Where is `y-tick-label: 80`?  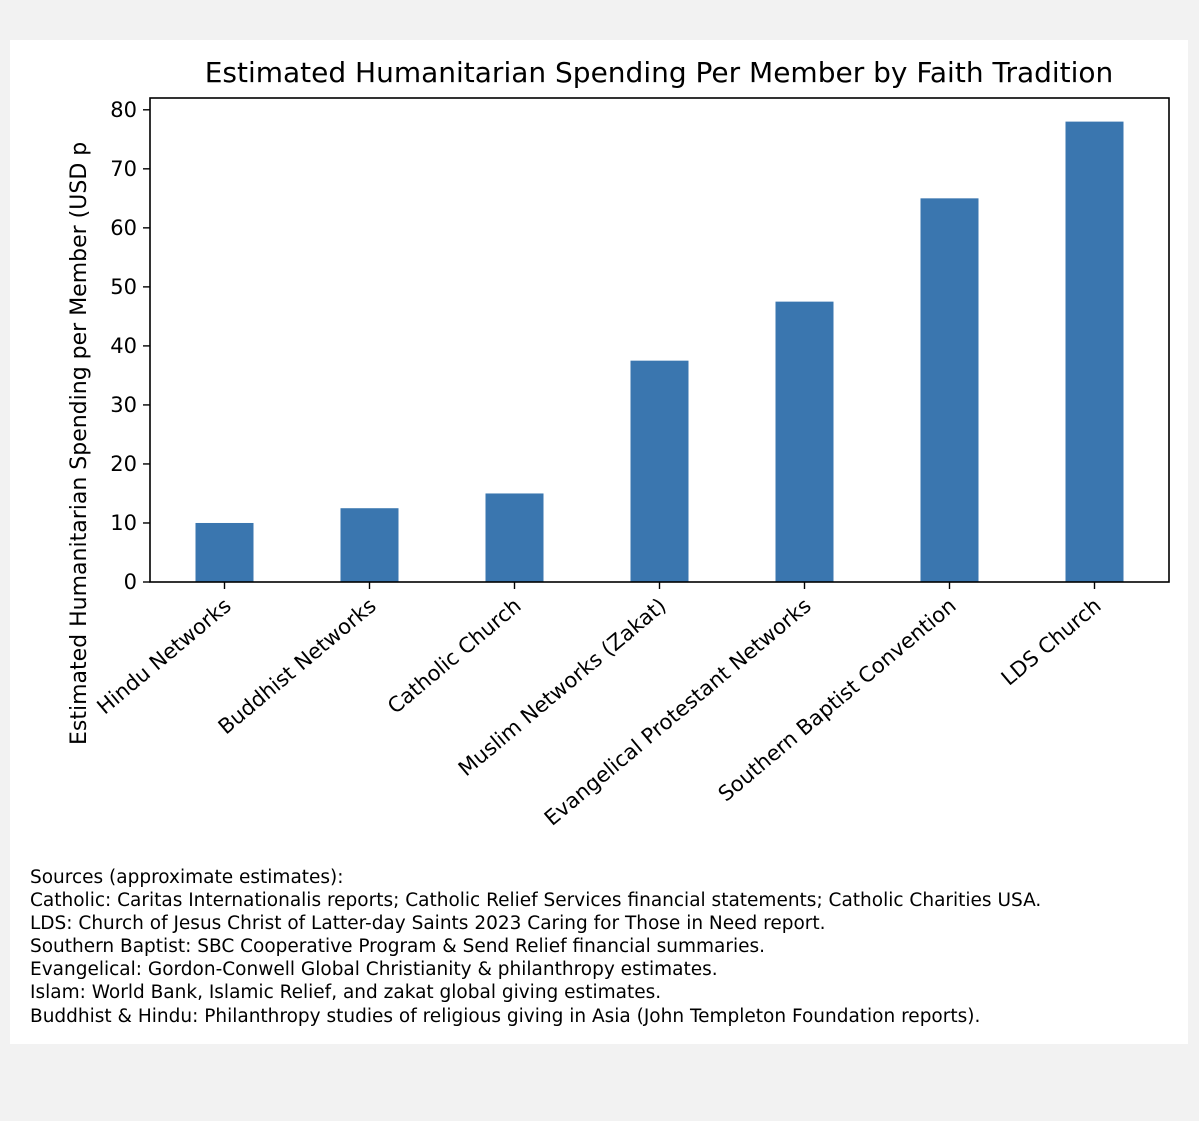
y-tick-label: 80 is located at coordinates (123, 110).